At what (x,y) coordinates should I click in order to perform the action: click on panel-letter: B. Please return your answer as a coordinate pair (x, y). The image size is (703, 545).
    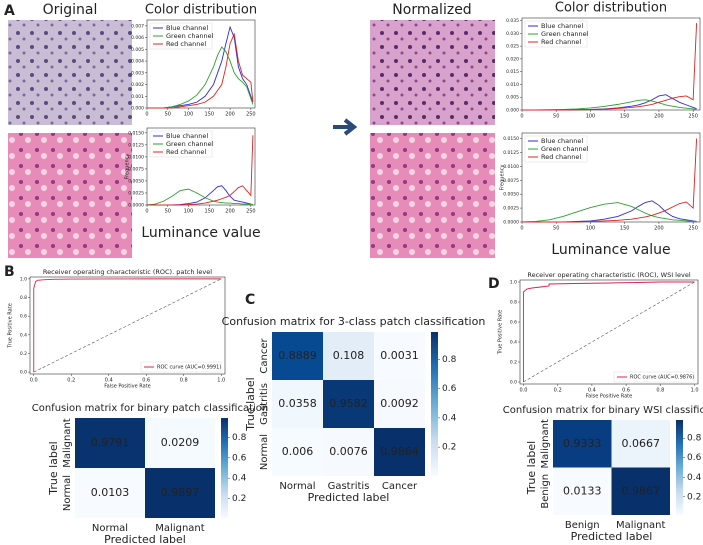
    Looking at the image, I should click on (9, 272).